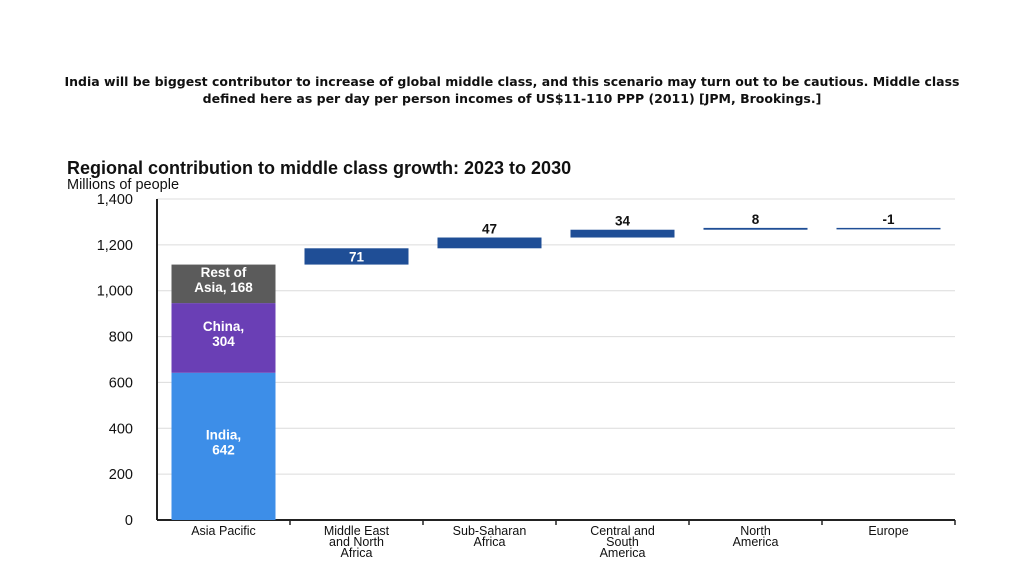 The height and width of the screenshot is (575, 1024). Describe the element at coordinates (223, 434) in the screenshot. I see `bar-segment-label: India,` at that location.